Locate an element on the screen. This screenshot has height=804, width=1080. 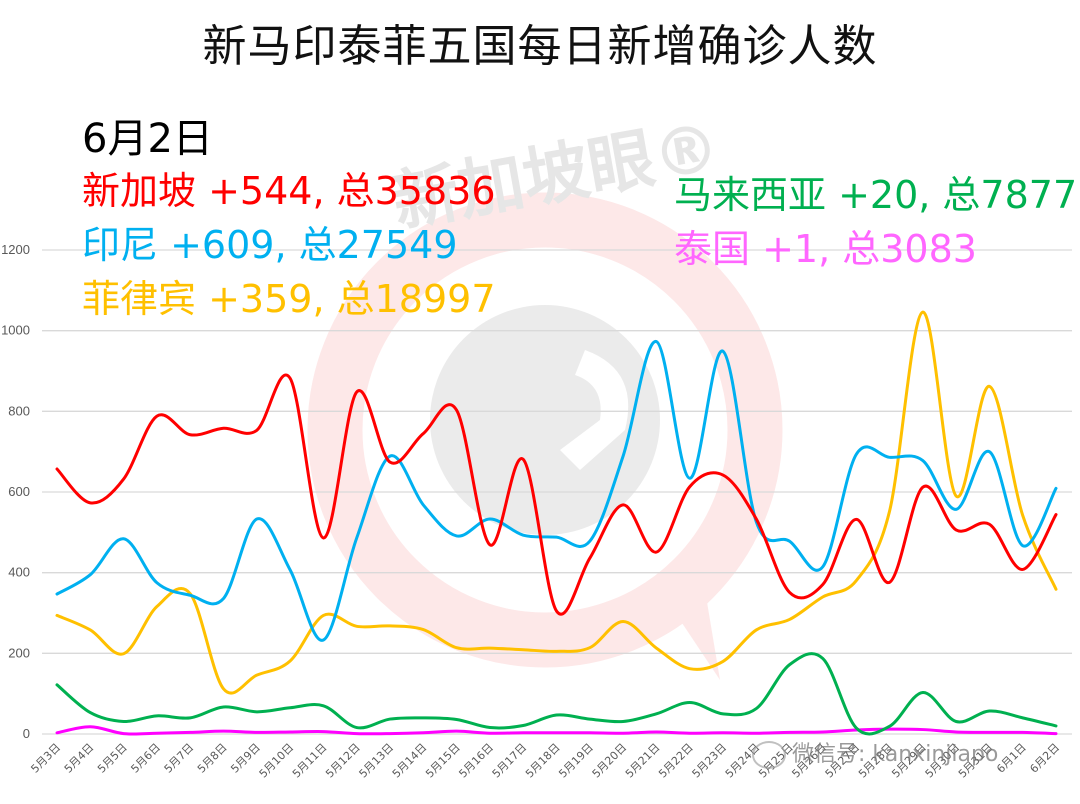
chart-title: 新马印泰菲五国每日新增确诊人数 is located at coordinates (540, 46).